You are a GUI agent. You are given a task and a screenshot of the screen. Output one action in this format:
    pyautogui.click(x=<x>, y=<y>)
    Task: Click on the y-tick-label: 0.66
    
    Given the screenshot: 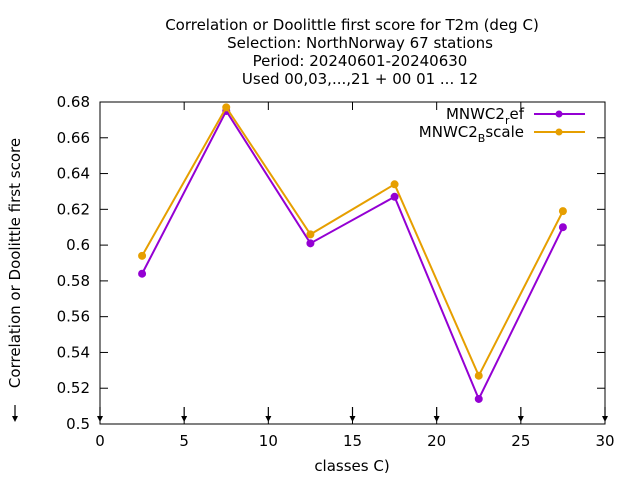 What is the action you would take?
    pyautogui.click(x=73, y=138)
    